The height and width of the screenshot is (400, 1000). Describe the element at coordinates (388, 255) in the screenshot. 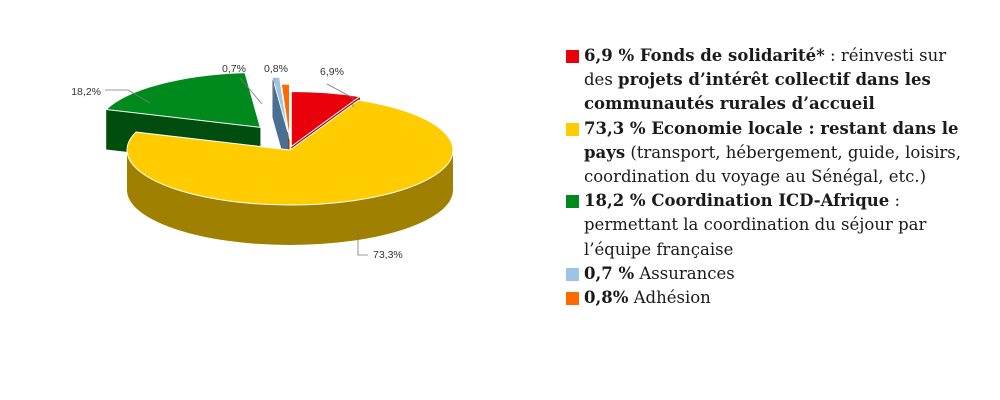

I see `data-label-economie: 73,3%` at that location.